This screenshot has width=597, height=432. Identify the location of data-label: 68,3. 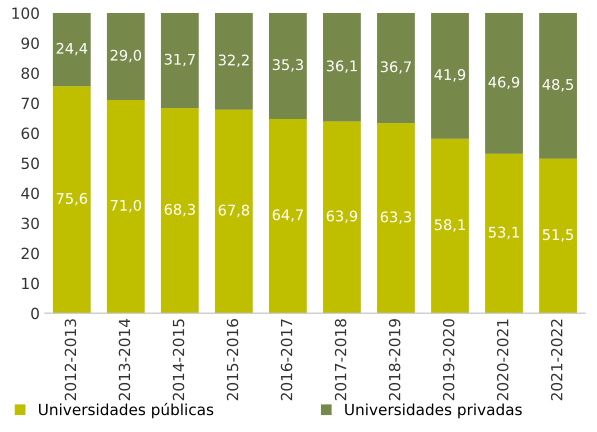
(179, 210).